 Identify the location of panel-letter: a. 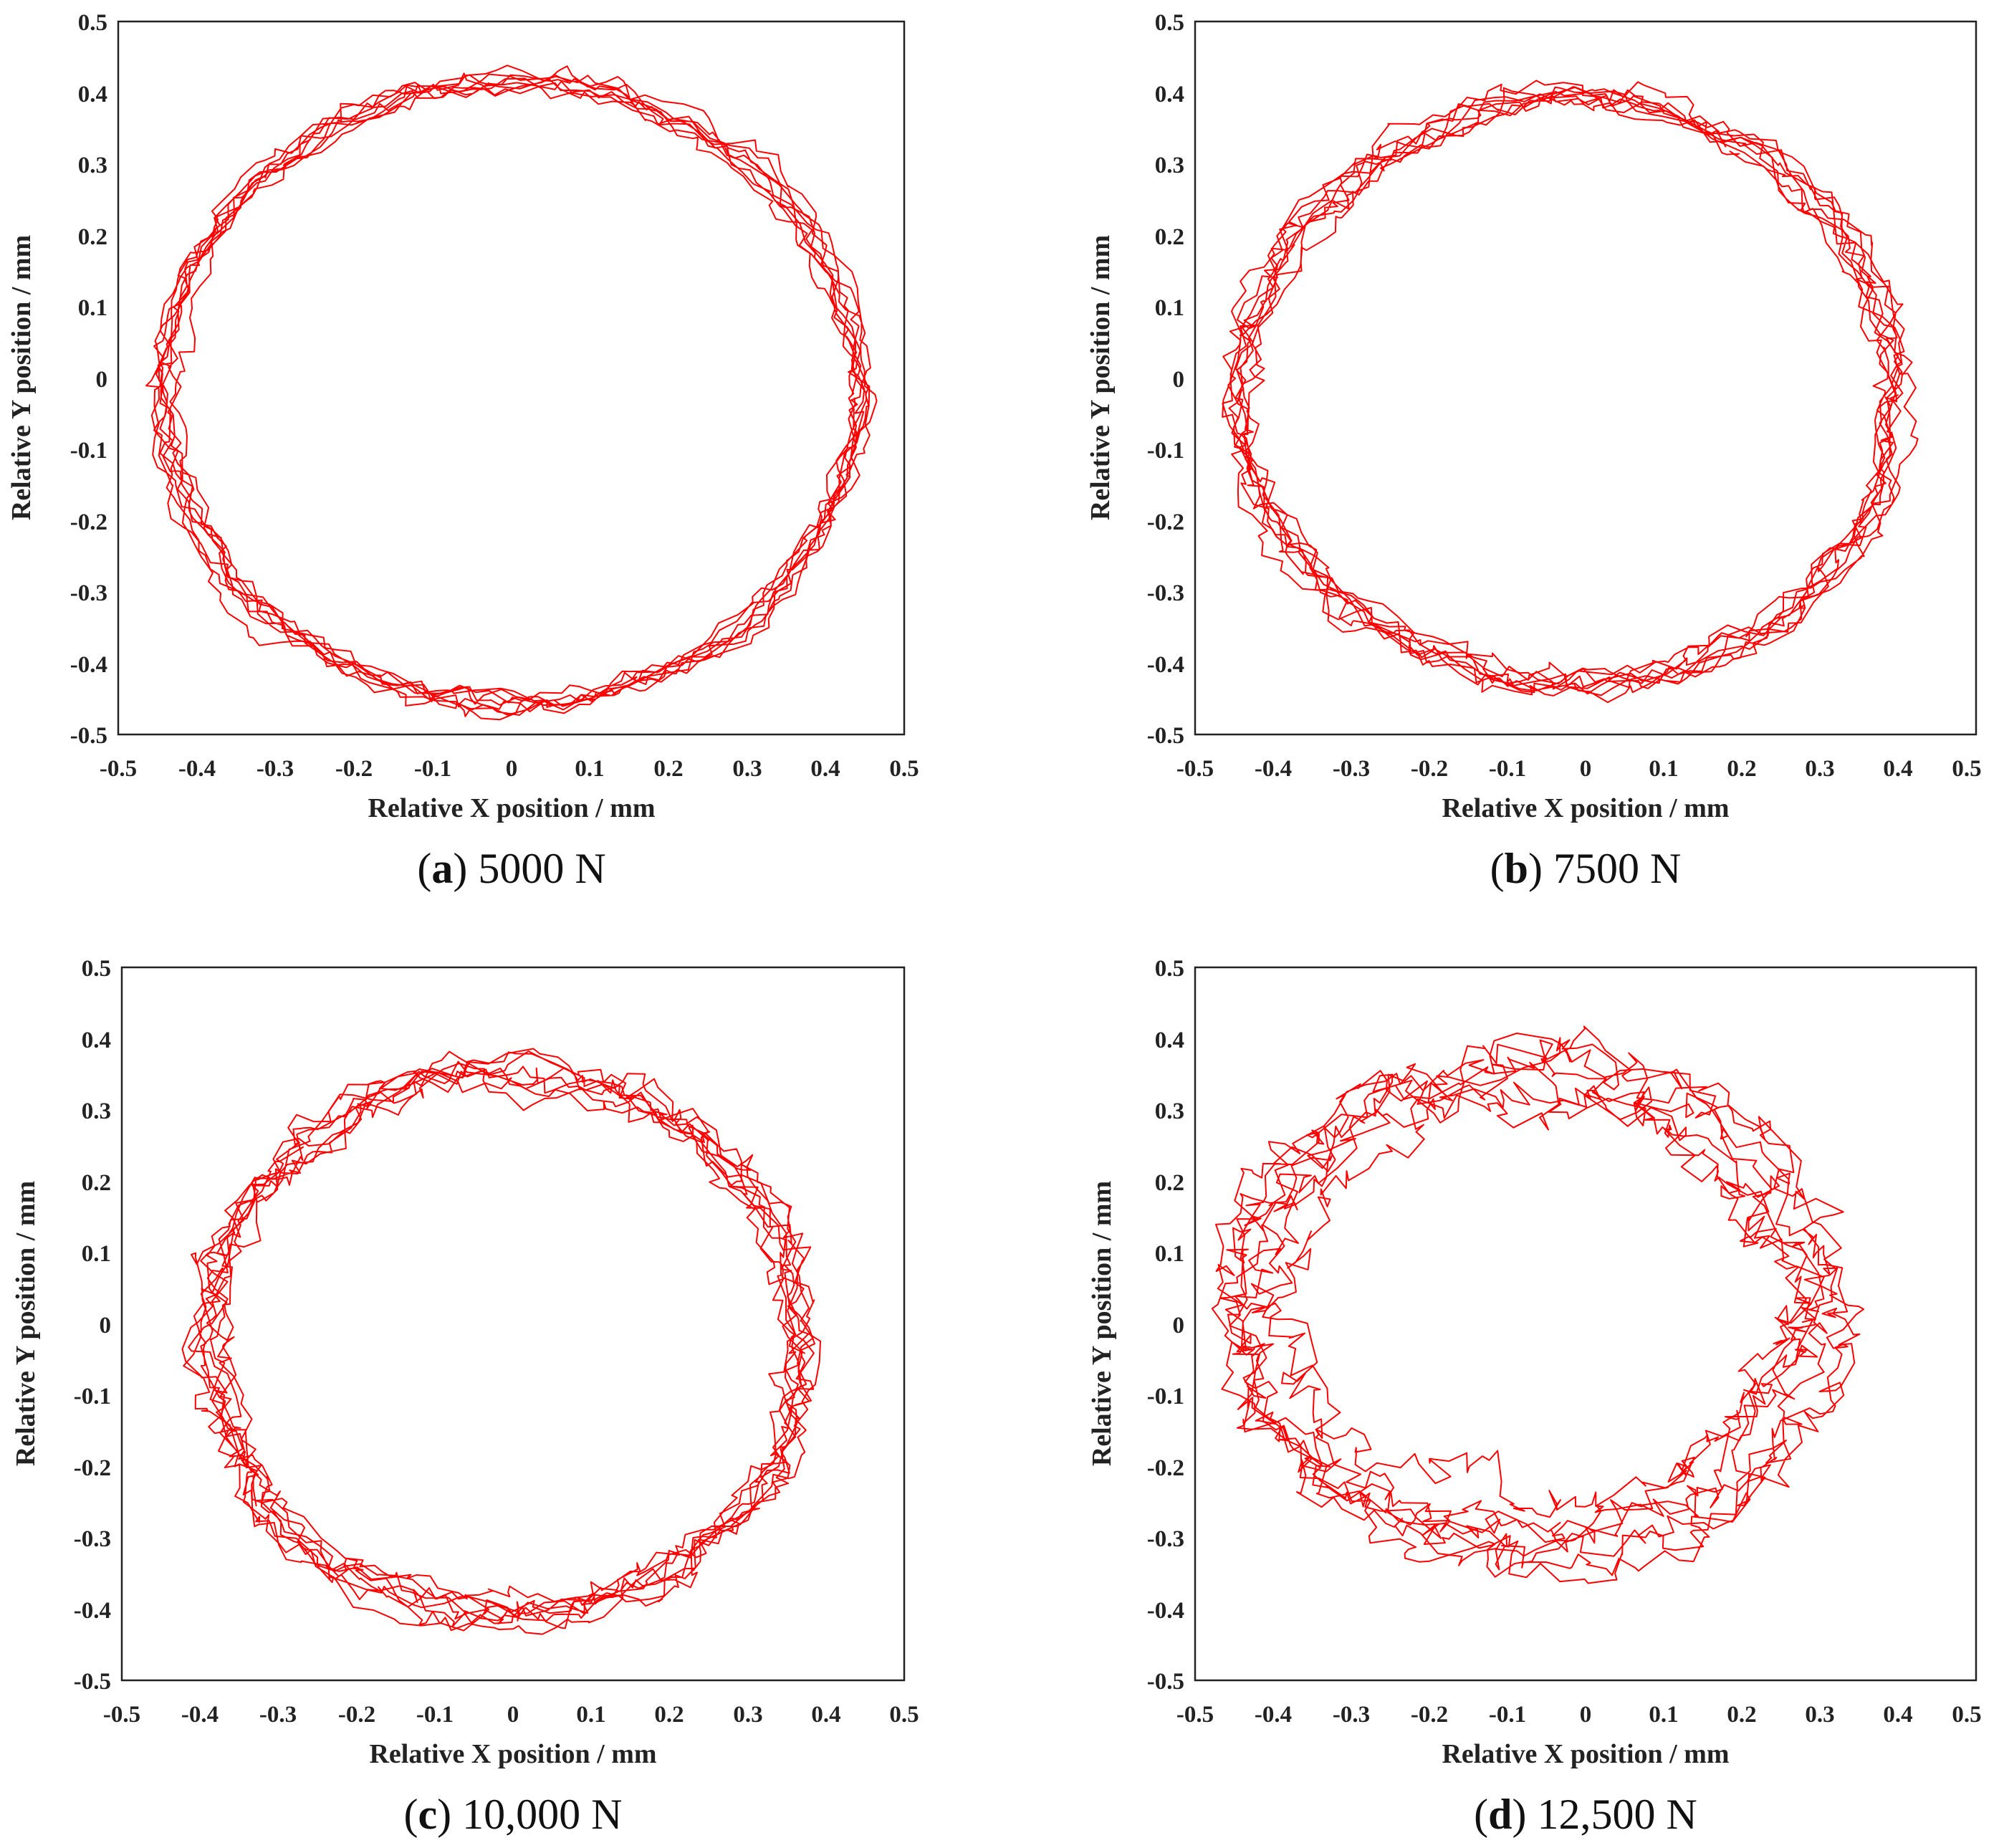
(442, 868).